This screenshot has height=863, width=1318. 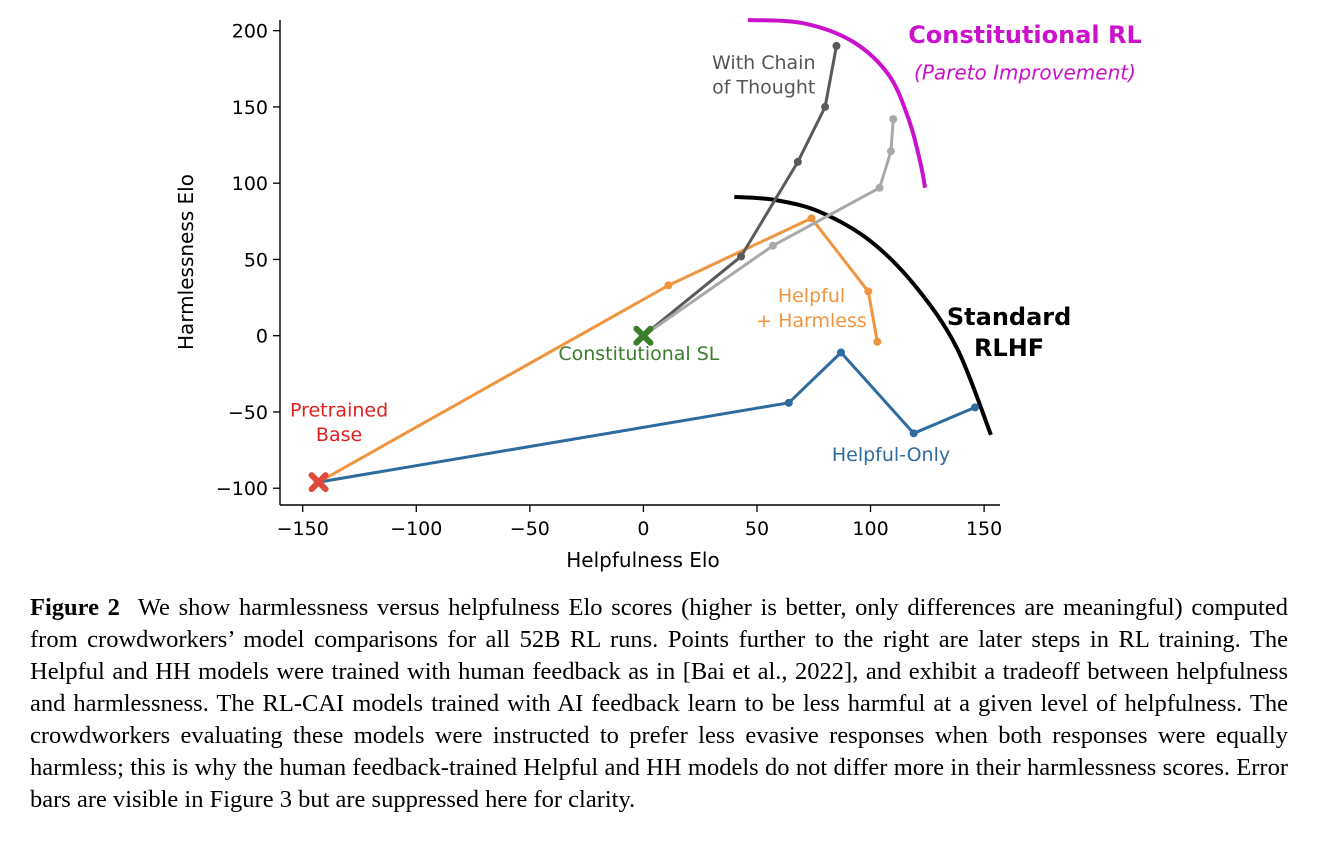 What do you see at coordinates (256, 260) in the screenshot?
I see `y-tick-label: 50` at bounding box center [256, 260].